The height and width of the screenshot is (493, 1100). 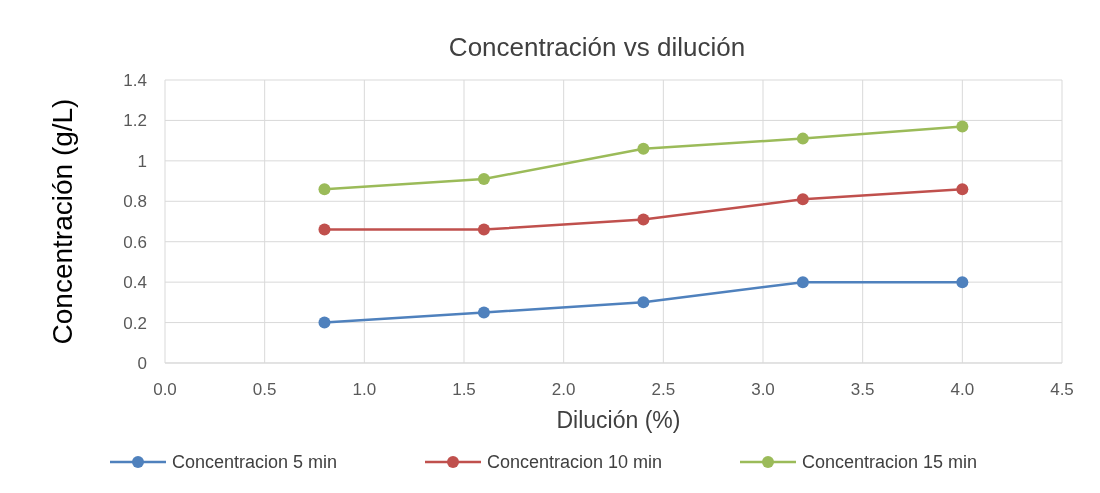 What do you see at coordinates (597, 47) in the screenshot?
I see `chart-title: Concentración vs dilución` at bounding box center [597, 47].